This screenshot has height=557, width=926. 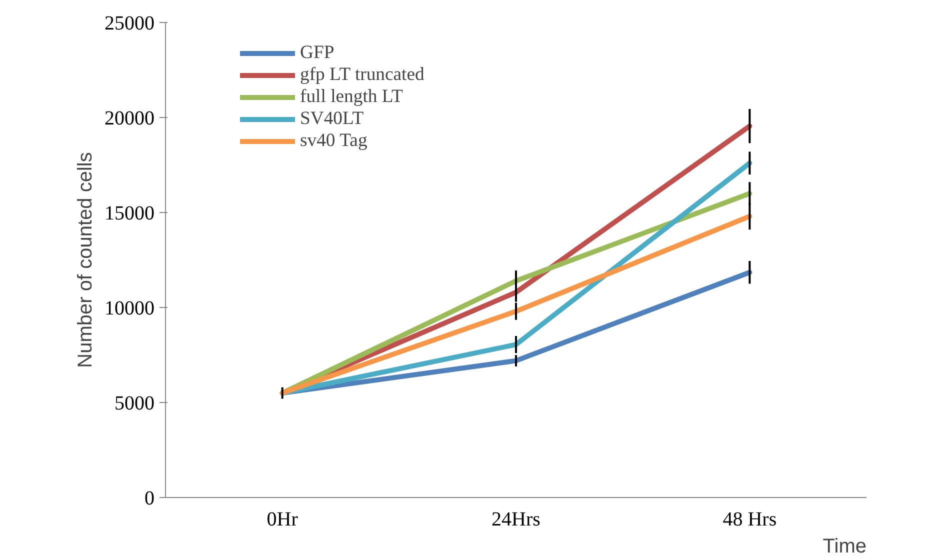 I want to click on y-axis-title: Number of counted cells, so click(x=85, y=260).